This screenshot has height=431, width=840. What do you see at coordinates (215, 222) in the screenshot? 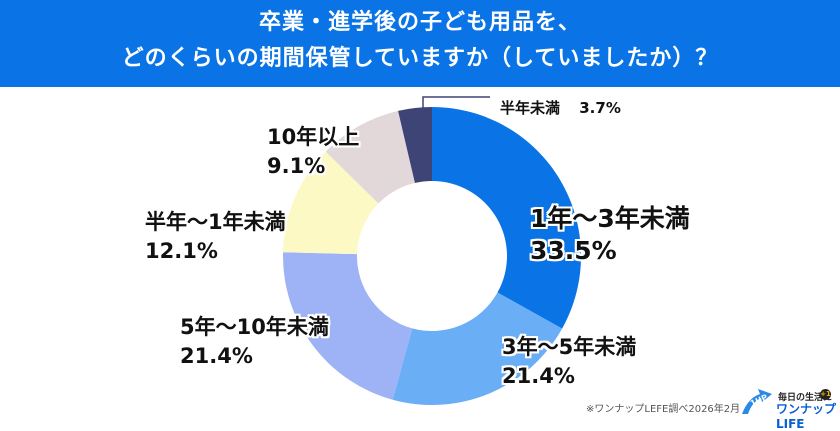
I see `label-category: 半年〜1年未満` at bounding box center [215, 222].